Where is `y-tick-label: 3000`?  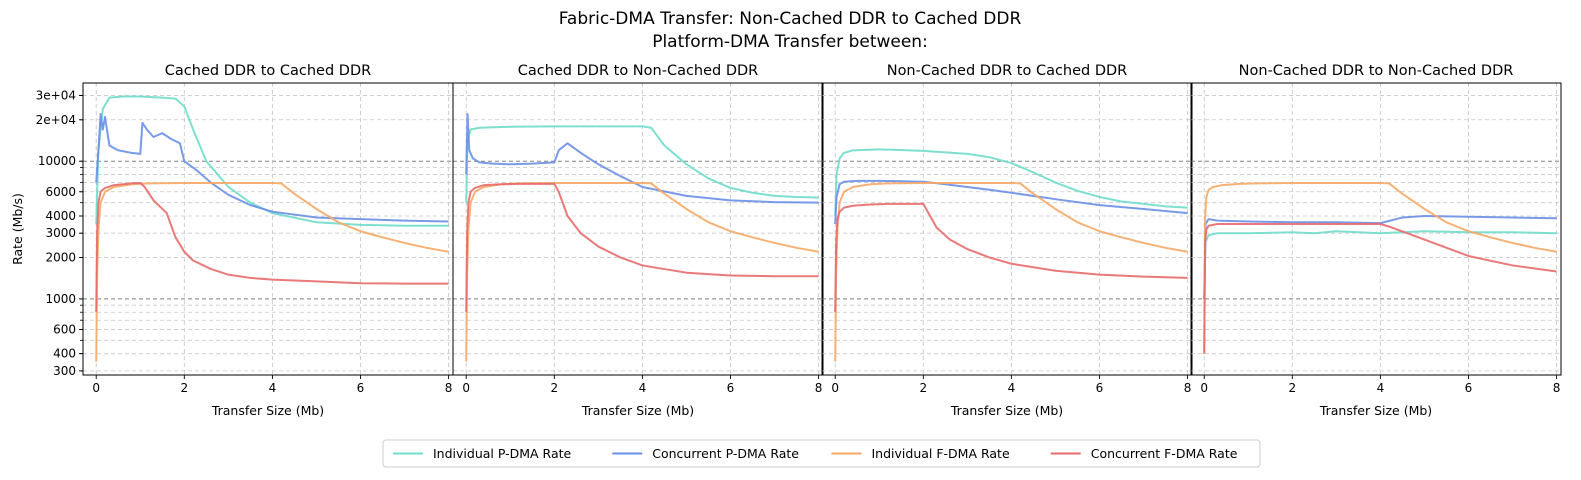
y-tick-label: 3000 is located at coordinates (60, 233).